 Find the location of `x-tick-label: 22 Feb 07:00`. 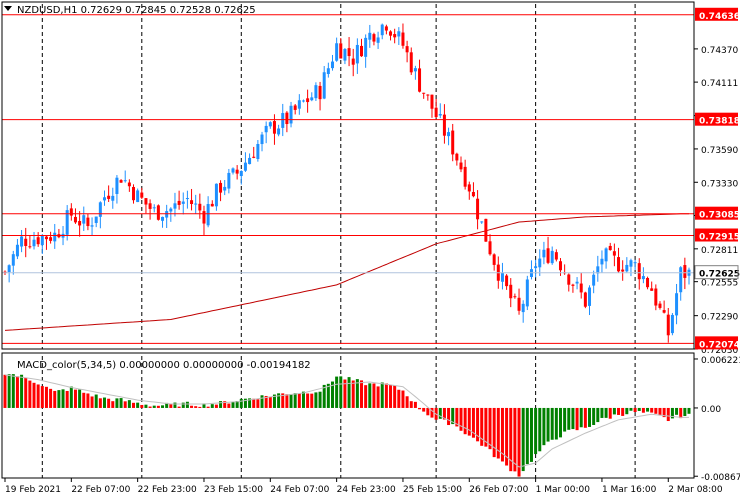

x-tick-label: 22 Feb 07:00 is located at coordinates (100, 490).